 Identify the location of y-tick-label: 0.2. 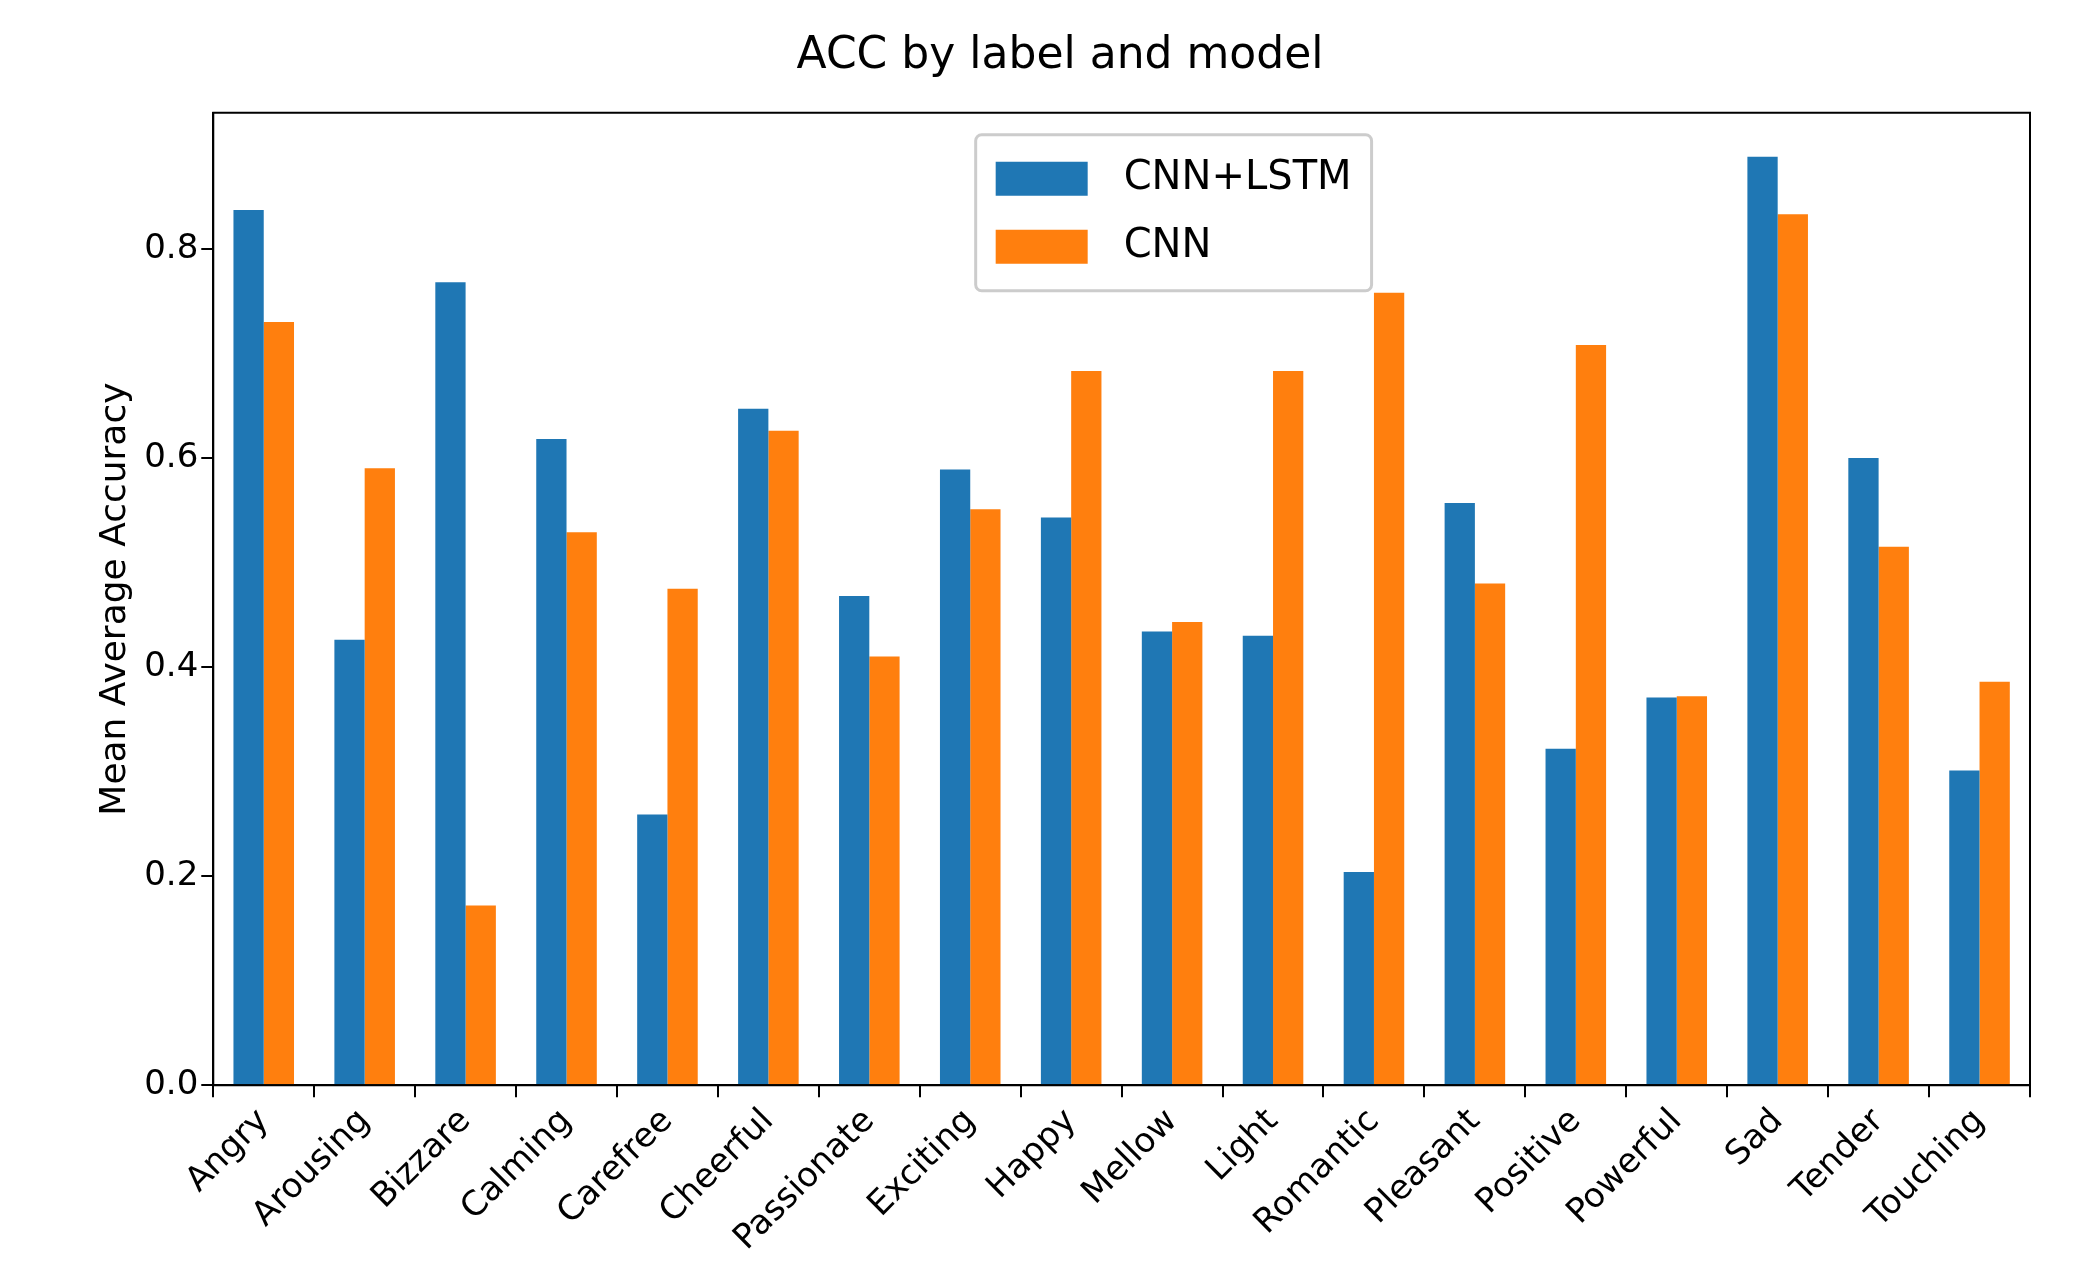
(171, 873).